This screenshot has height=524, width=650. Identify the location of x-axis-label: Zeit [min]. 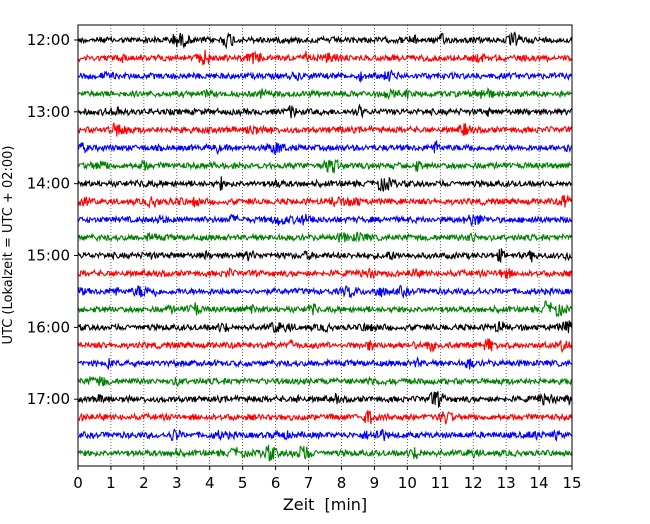
(325, 504).